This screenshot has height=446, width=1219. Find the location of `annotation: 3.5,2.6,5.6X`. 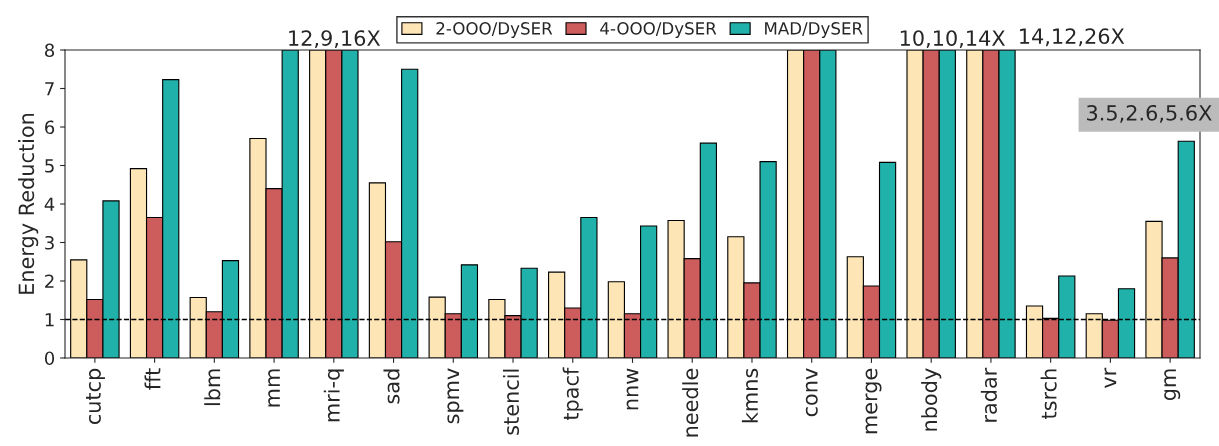

annotation: 3.5,2.6,5.6X is located at coordinates (1149, 113).